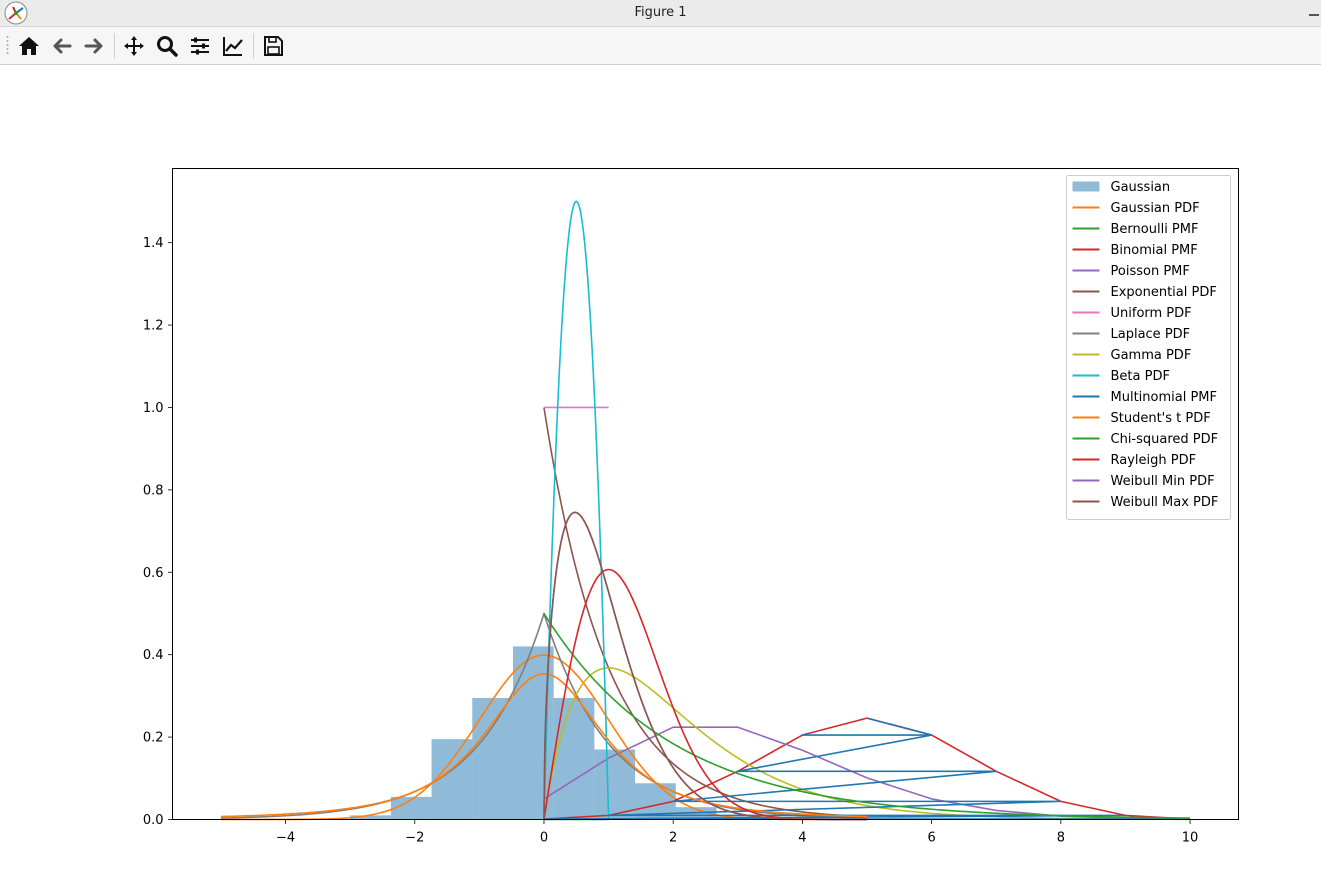 Image resolution: width=1321 pixels, height=878 pixels. What do you see at coordinates (1150, 271) in the screenshot?
I see `legend-label: Poisson PMF` at bounding box center [1150, 271].